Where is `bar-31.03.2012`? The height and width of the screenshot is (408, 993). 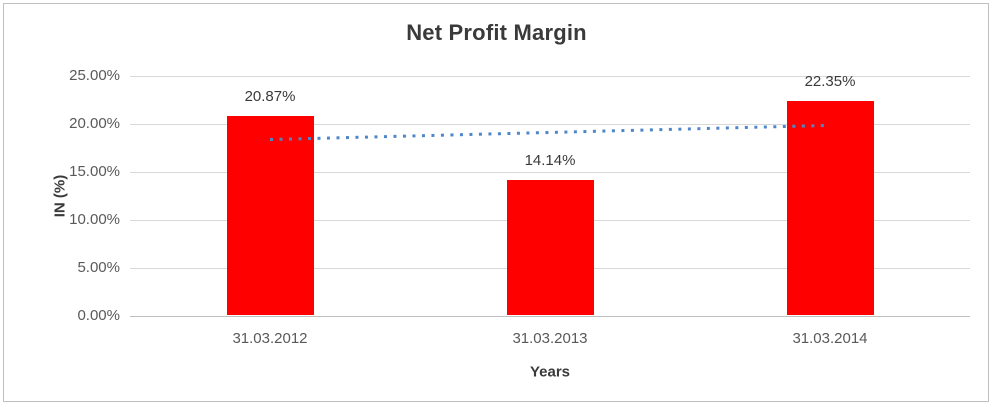
bar-31.03.2012 is located at coordinates (270, 215).